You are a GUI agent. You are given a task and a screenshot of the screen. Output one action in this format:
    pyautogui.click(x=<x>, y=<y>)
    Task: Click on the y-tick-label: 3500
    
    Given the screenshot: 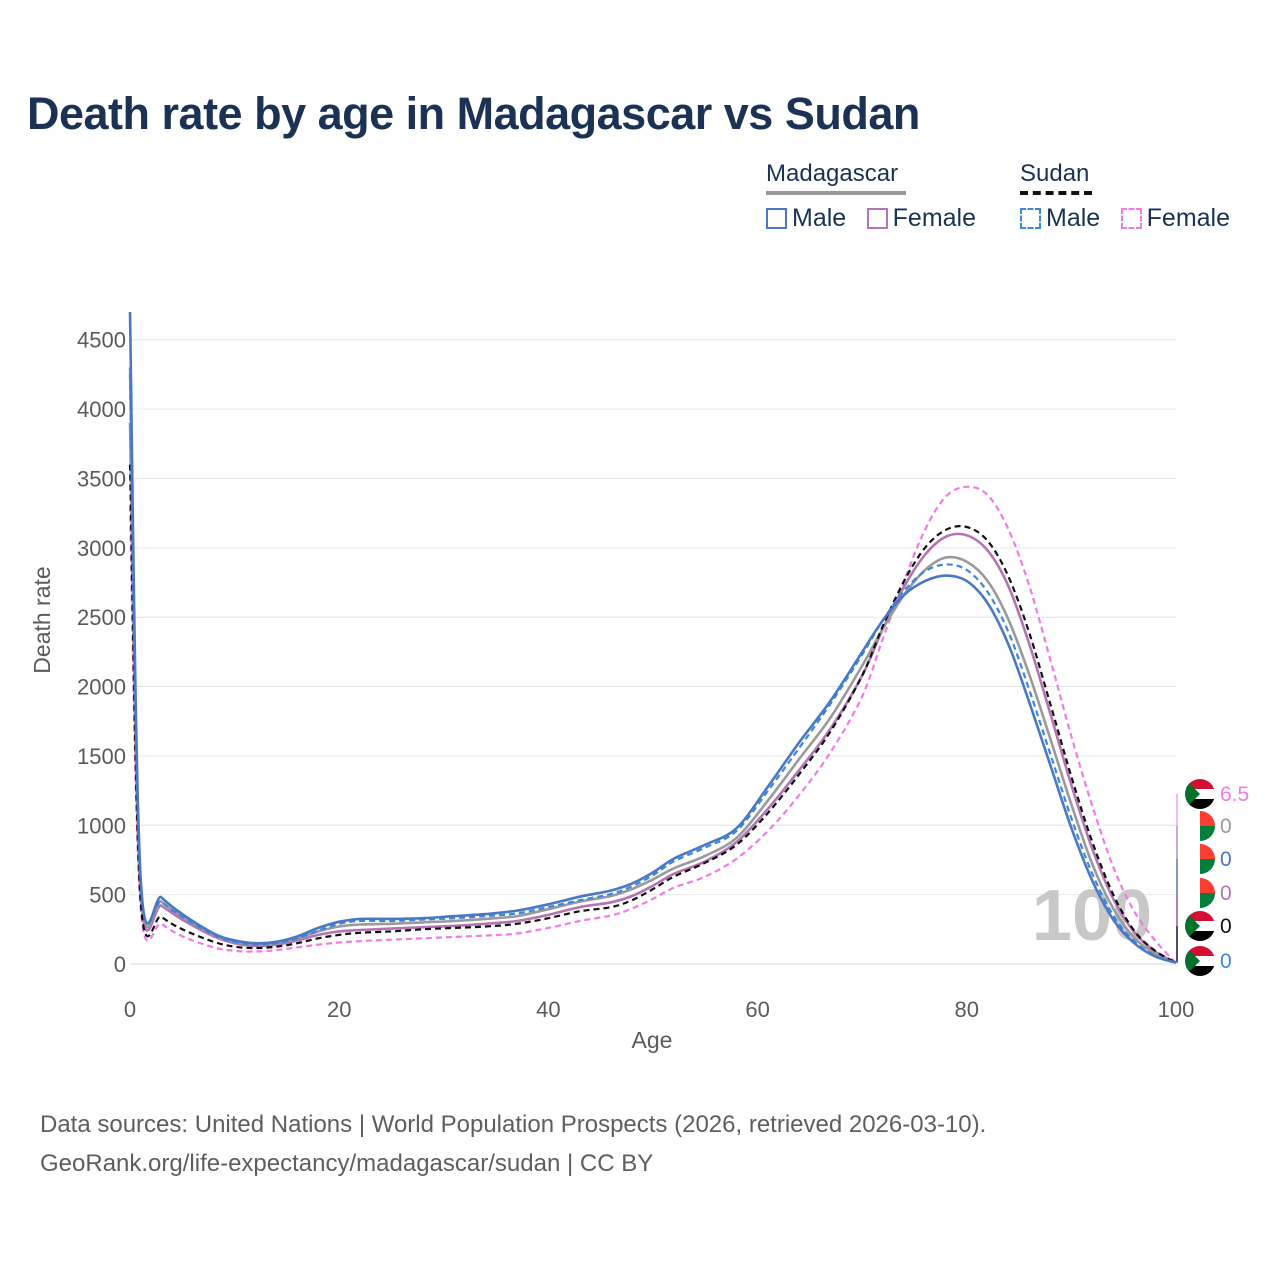 What is the action you would take?
    pyautogui.click(x=101, y=478)
    